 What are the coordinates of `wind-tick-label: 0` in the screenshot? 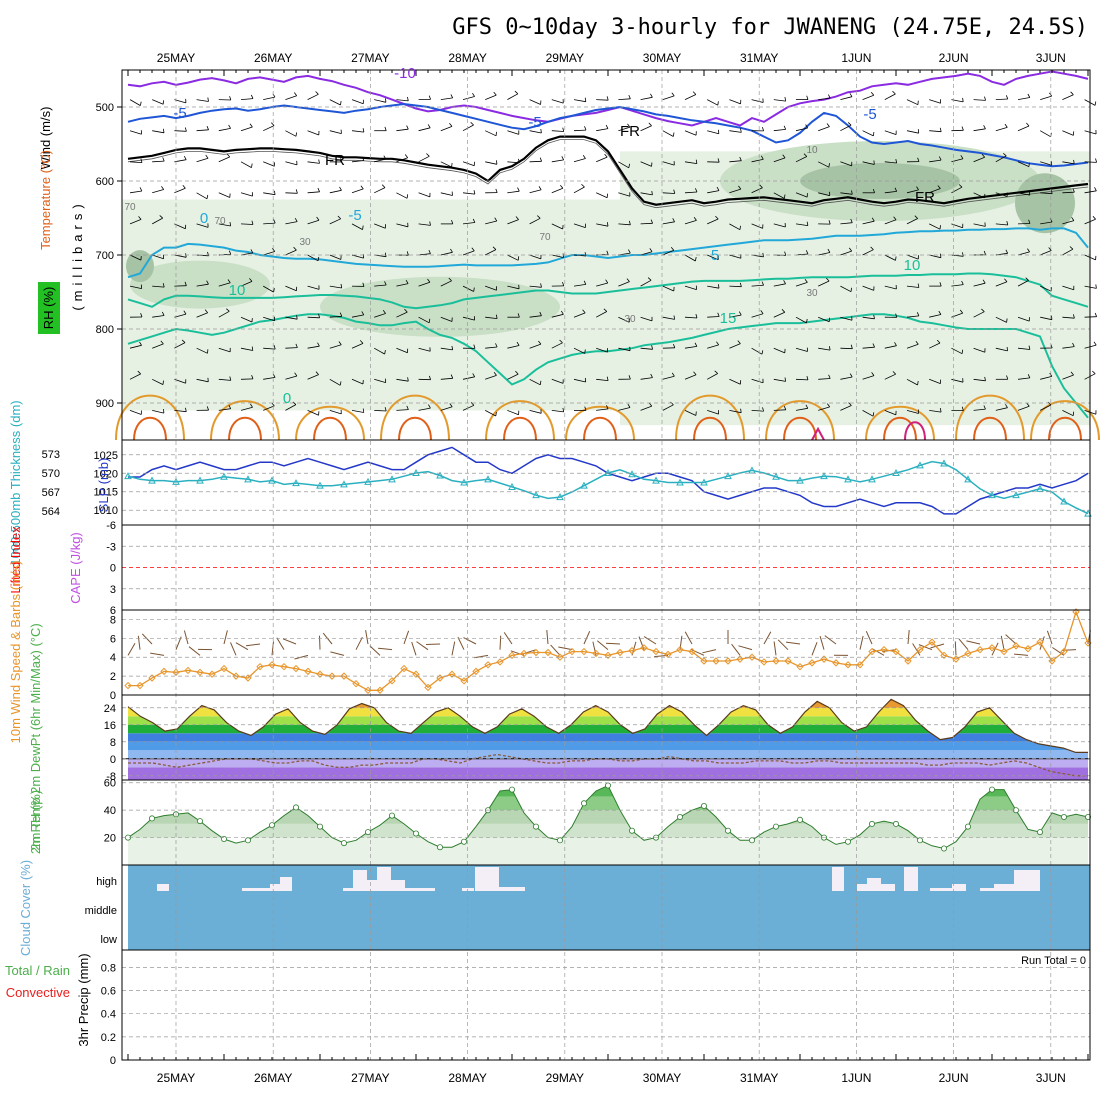 It's located at (113, 696).